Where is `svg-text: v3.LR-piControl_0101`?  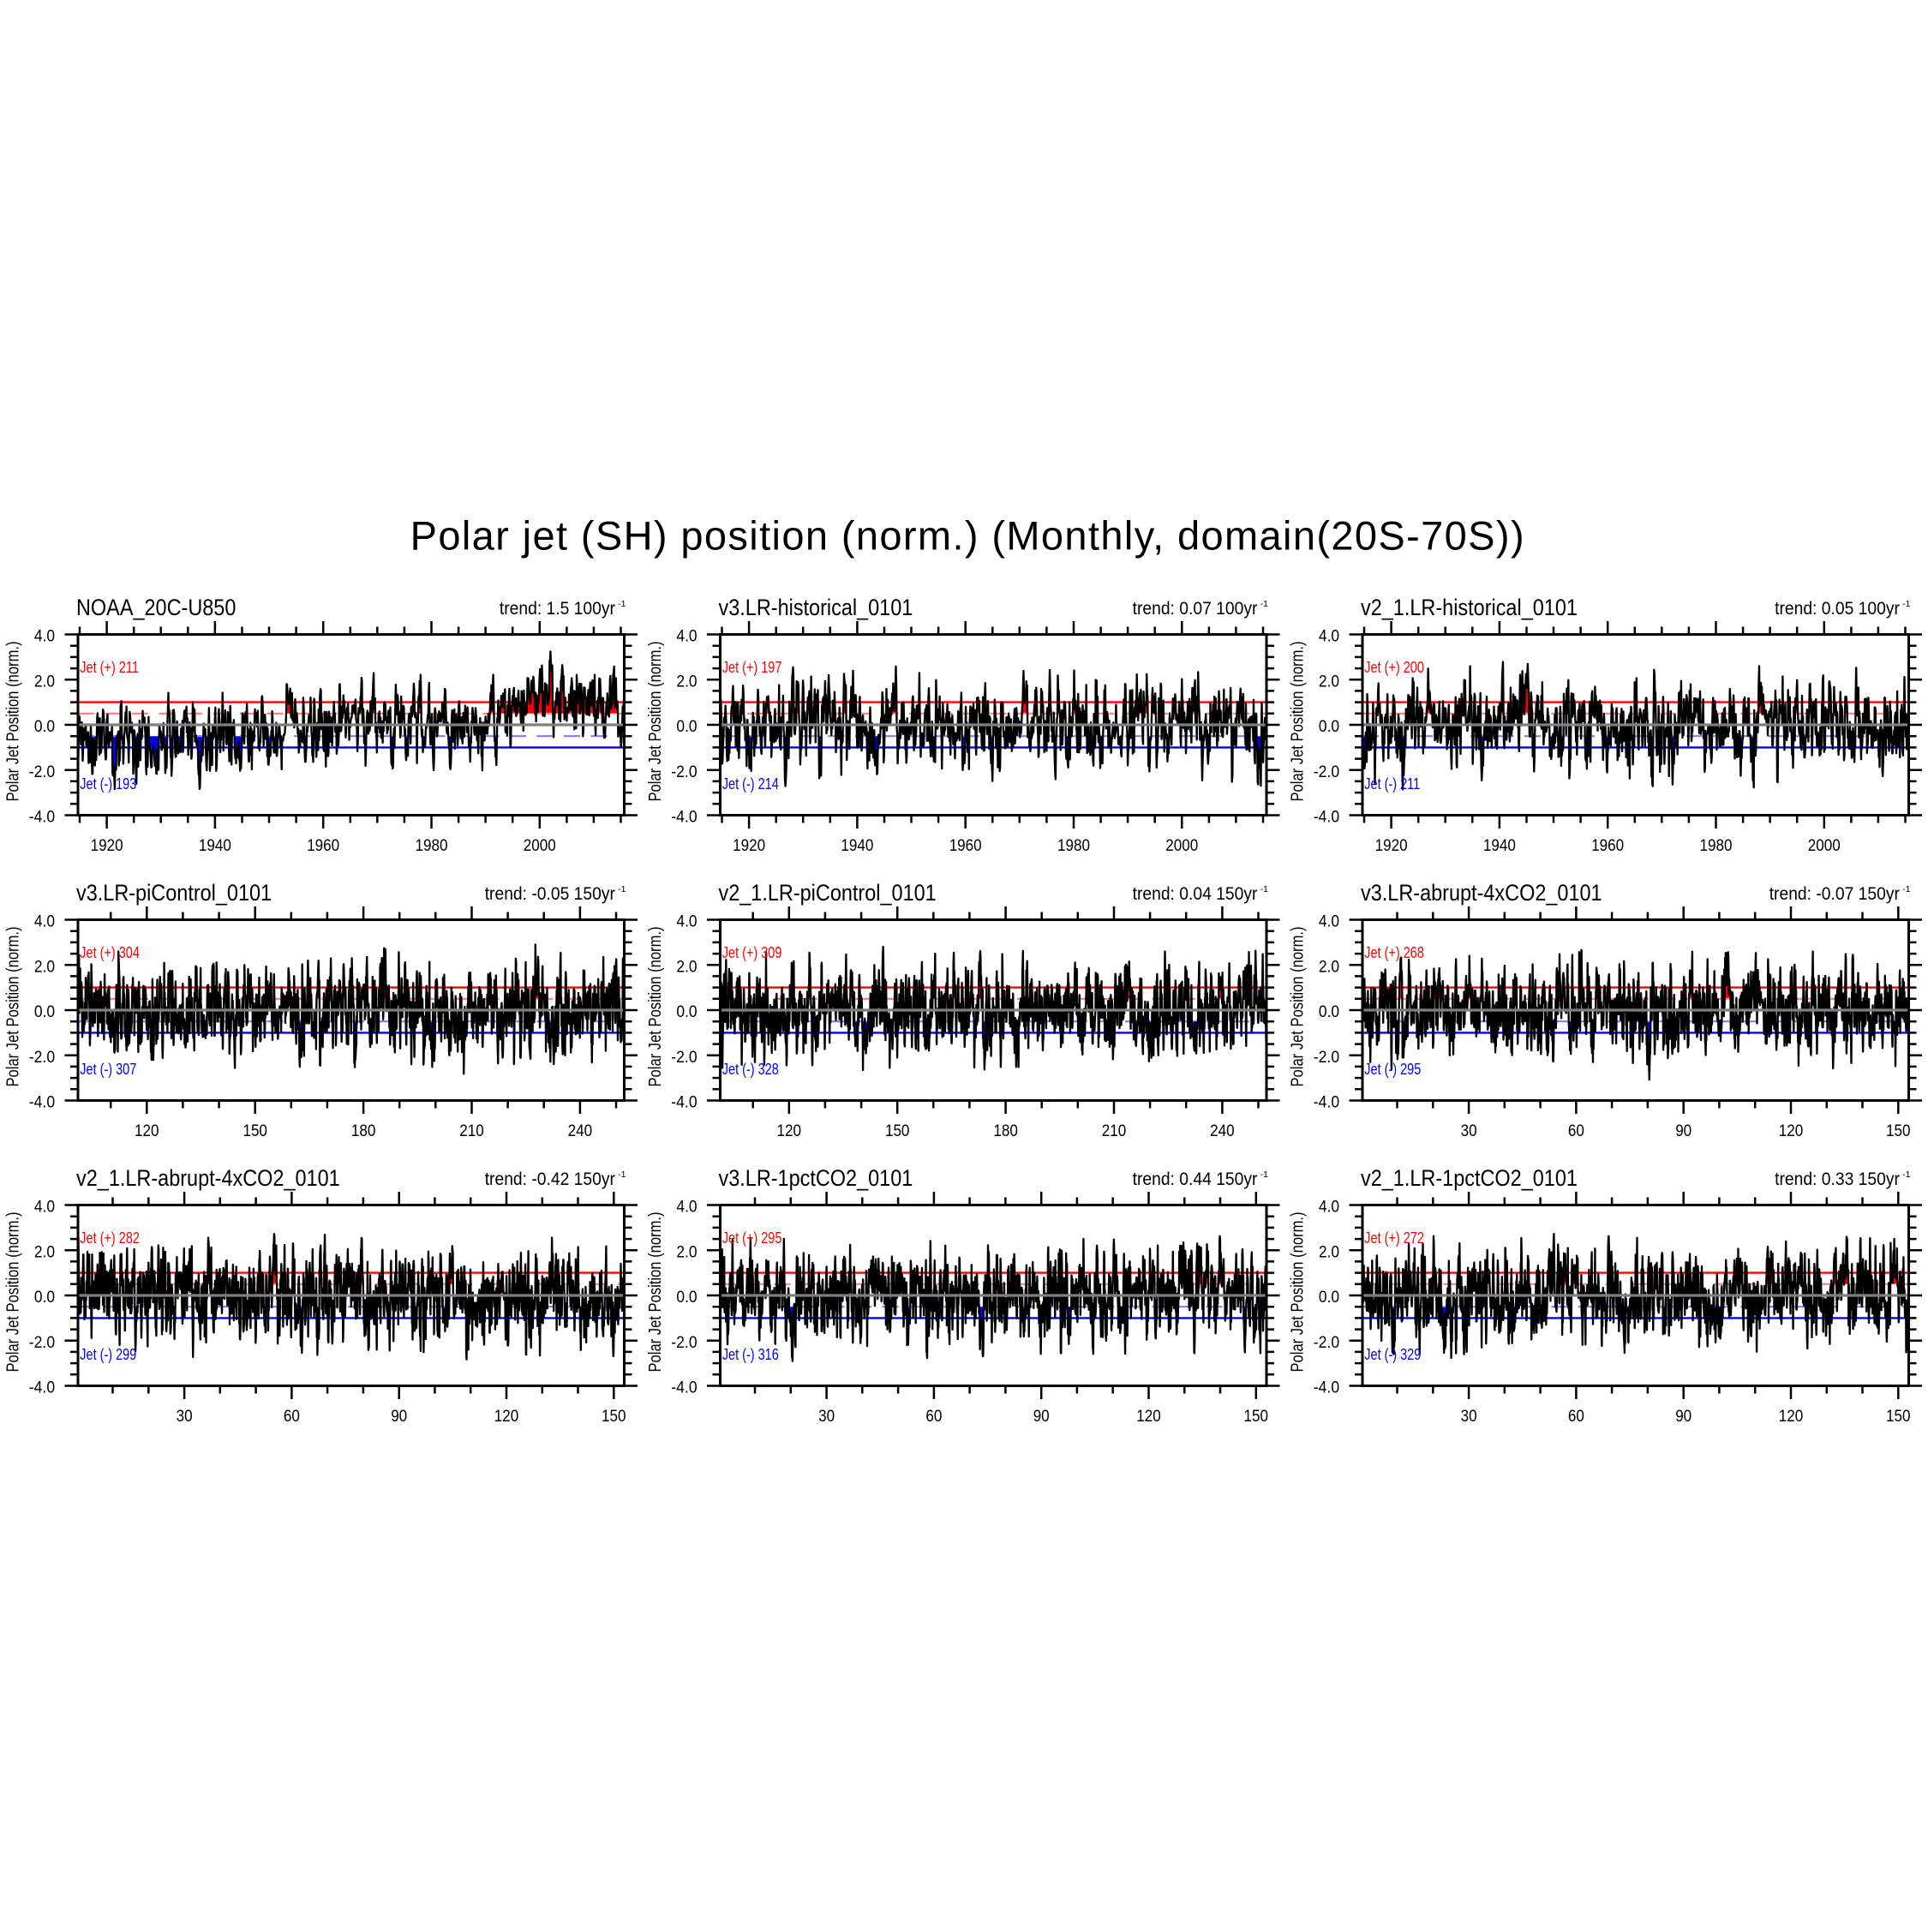
svg-text: v3.LR-piControl_0101 is located at coordinates (174, 893).